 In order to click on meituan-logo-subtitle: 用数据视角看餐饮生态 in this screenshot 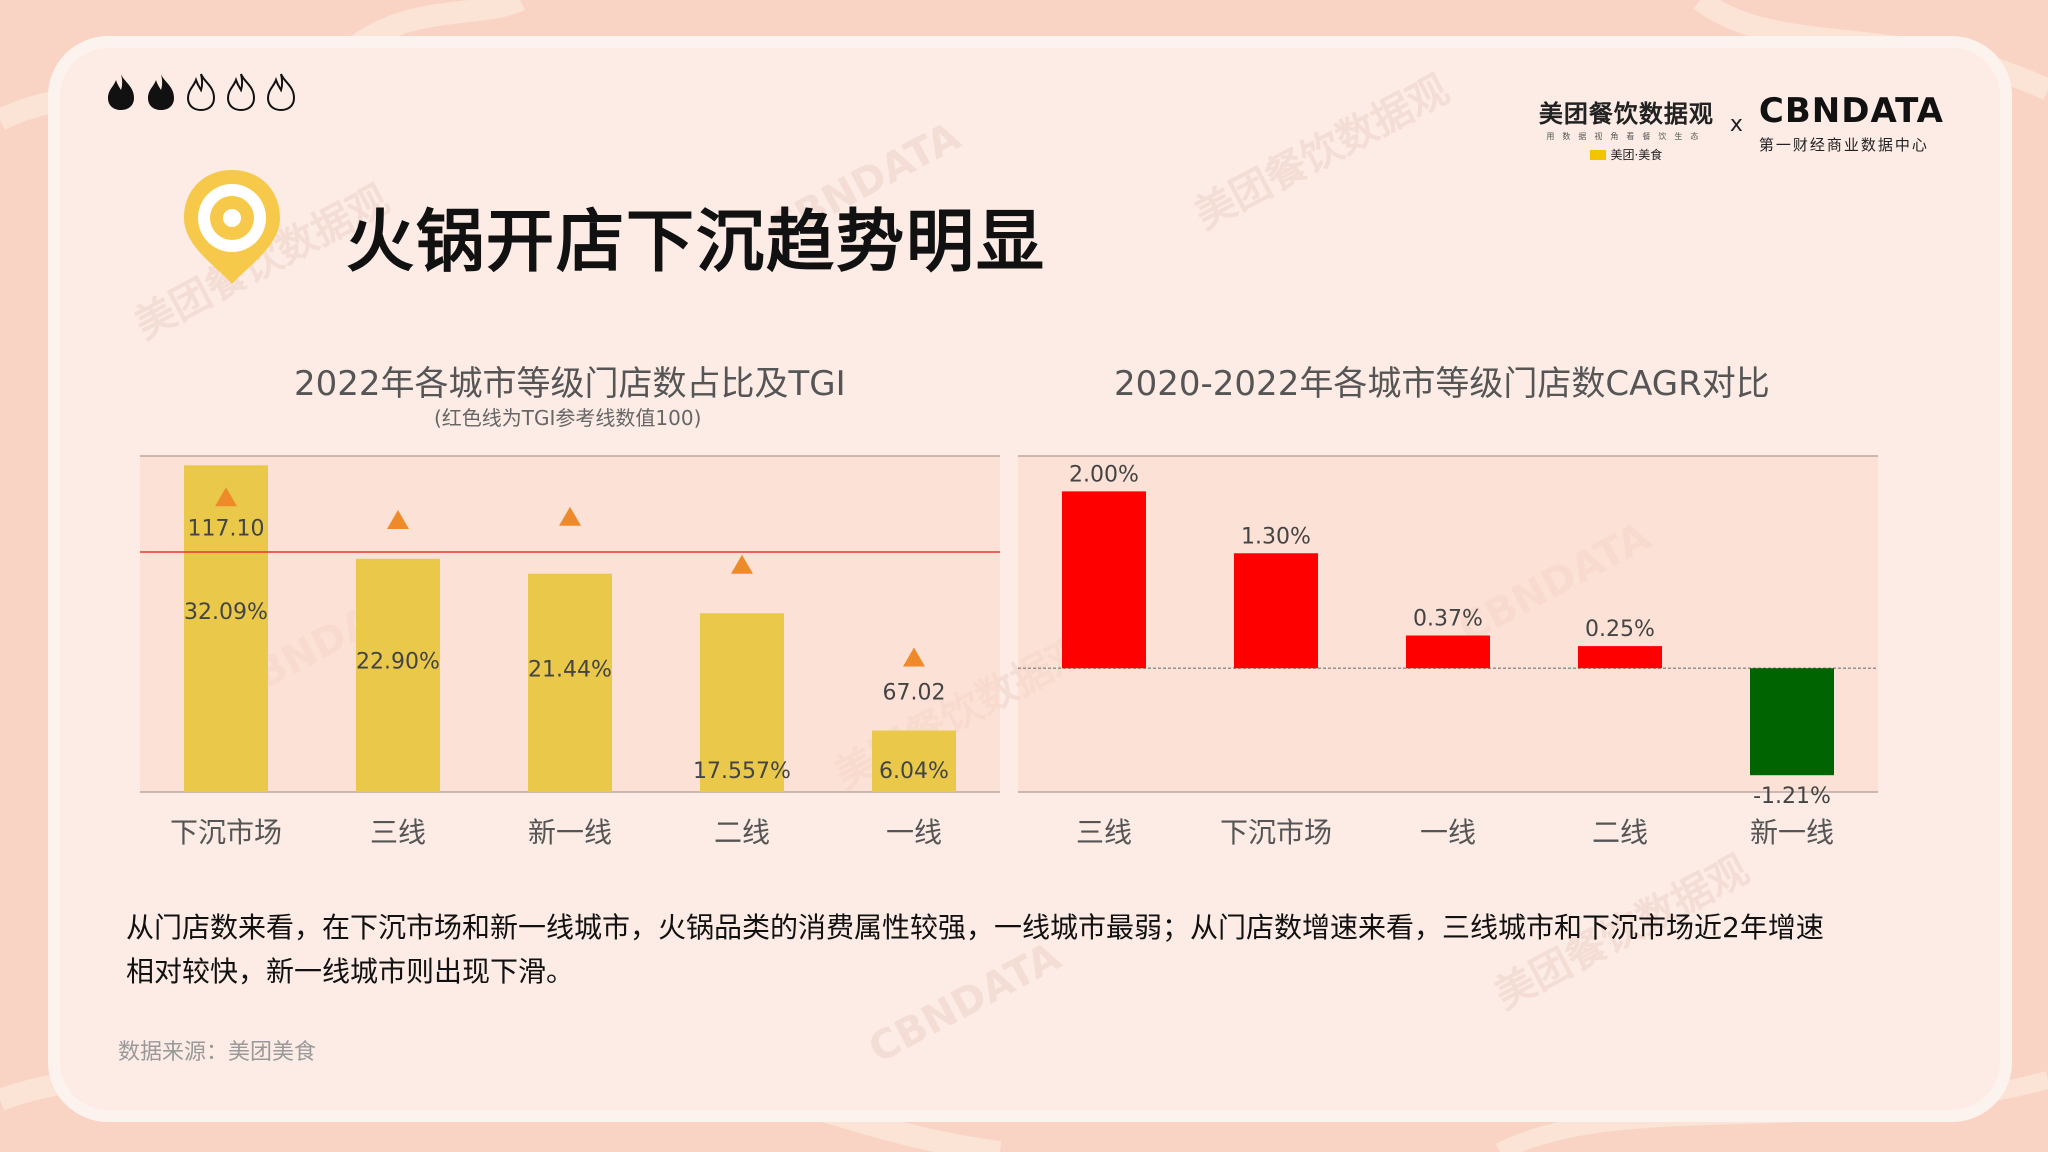, I will do `click(1626, 136)`.